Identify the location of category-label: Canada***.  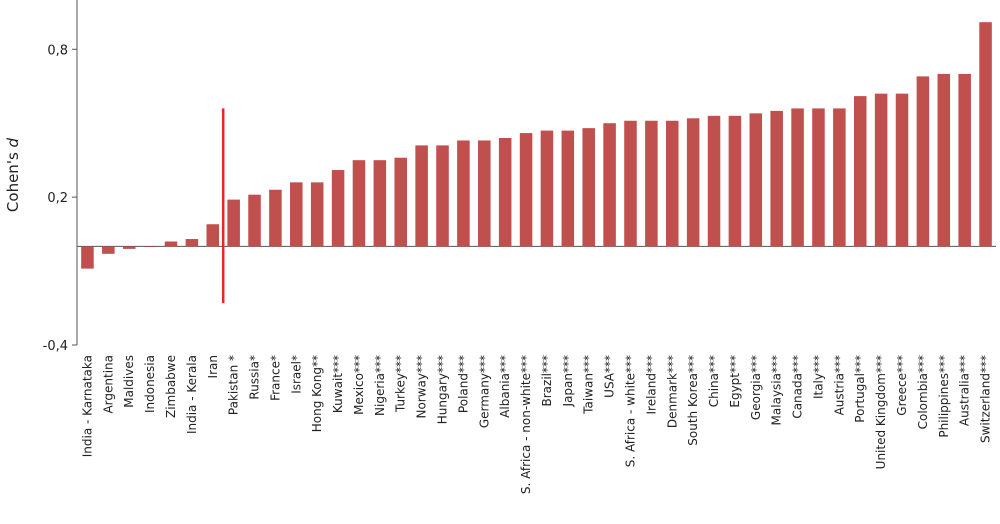
(798, 387).